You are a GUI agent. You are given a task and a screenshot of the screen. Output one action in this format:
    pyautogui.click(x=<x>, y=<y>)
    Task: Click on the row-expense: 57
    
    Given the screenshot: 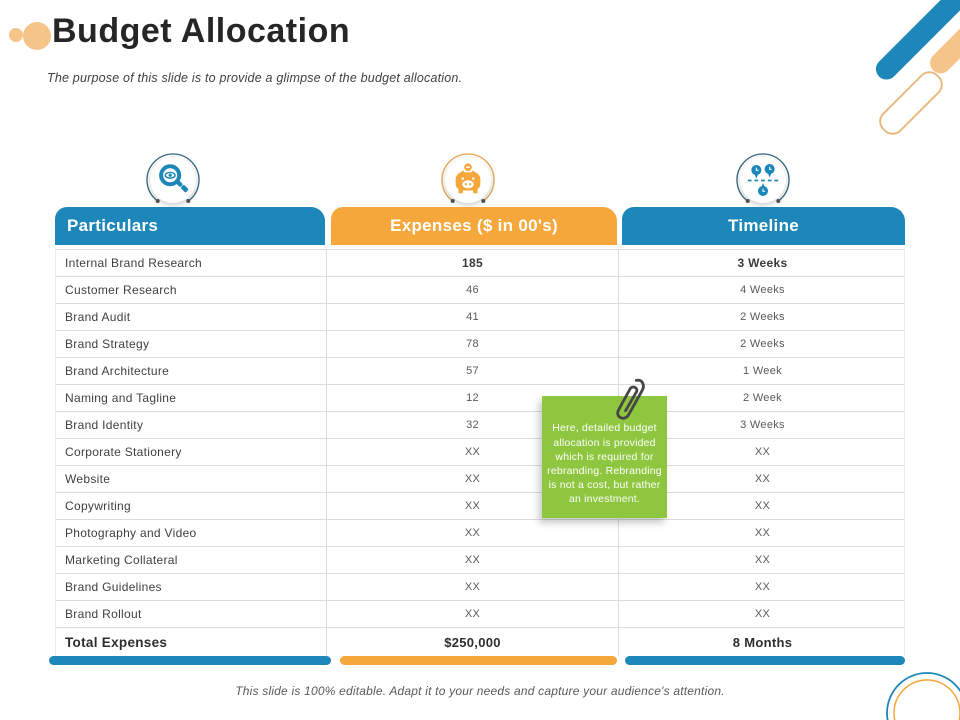 What is the action you would take?
    pyautogui.click(x=472, y=371)
    